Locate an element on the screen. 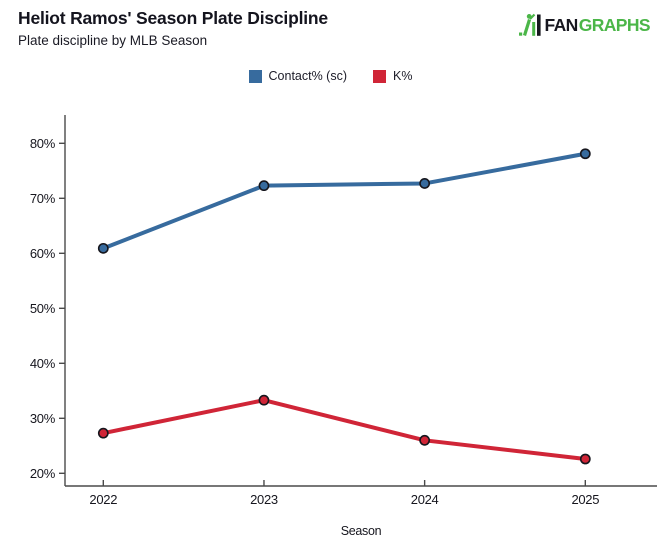  y-tick-label-30: 30% is located at coordinates (43, 418).